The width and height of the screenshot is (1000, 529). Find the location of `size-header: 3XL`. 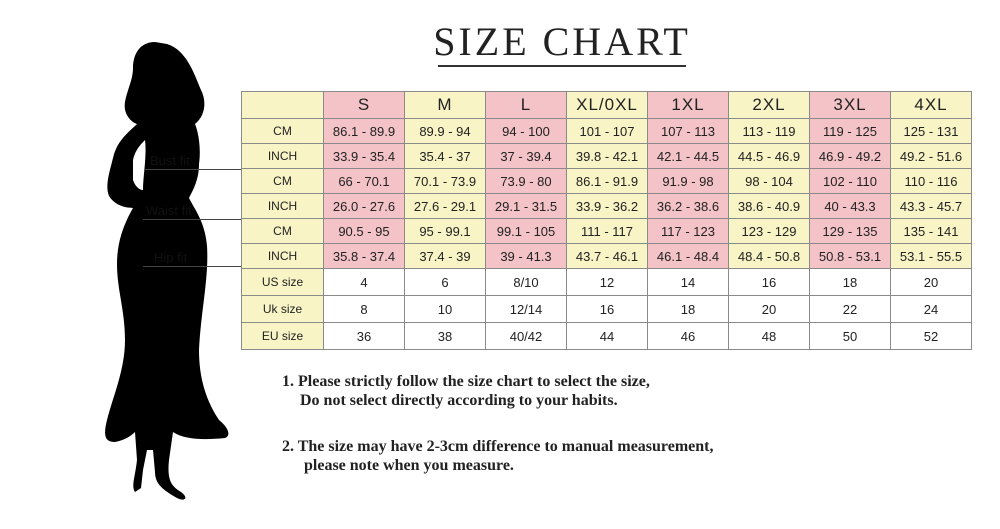

size-header: 3XL is located at coordinates (850, 105).